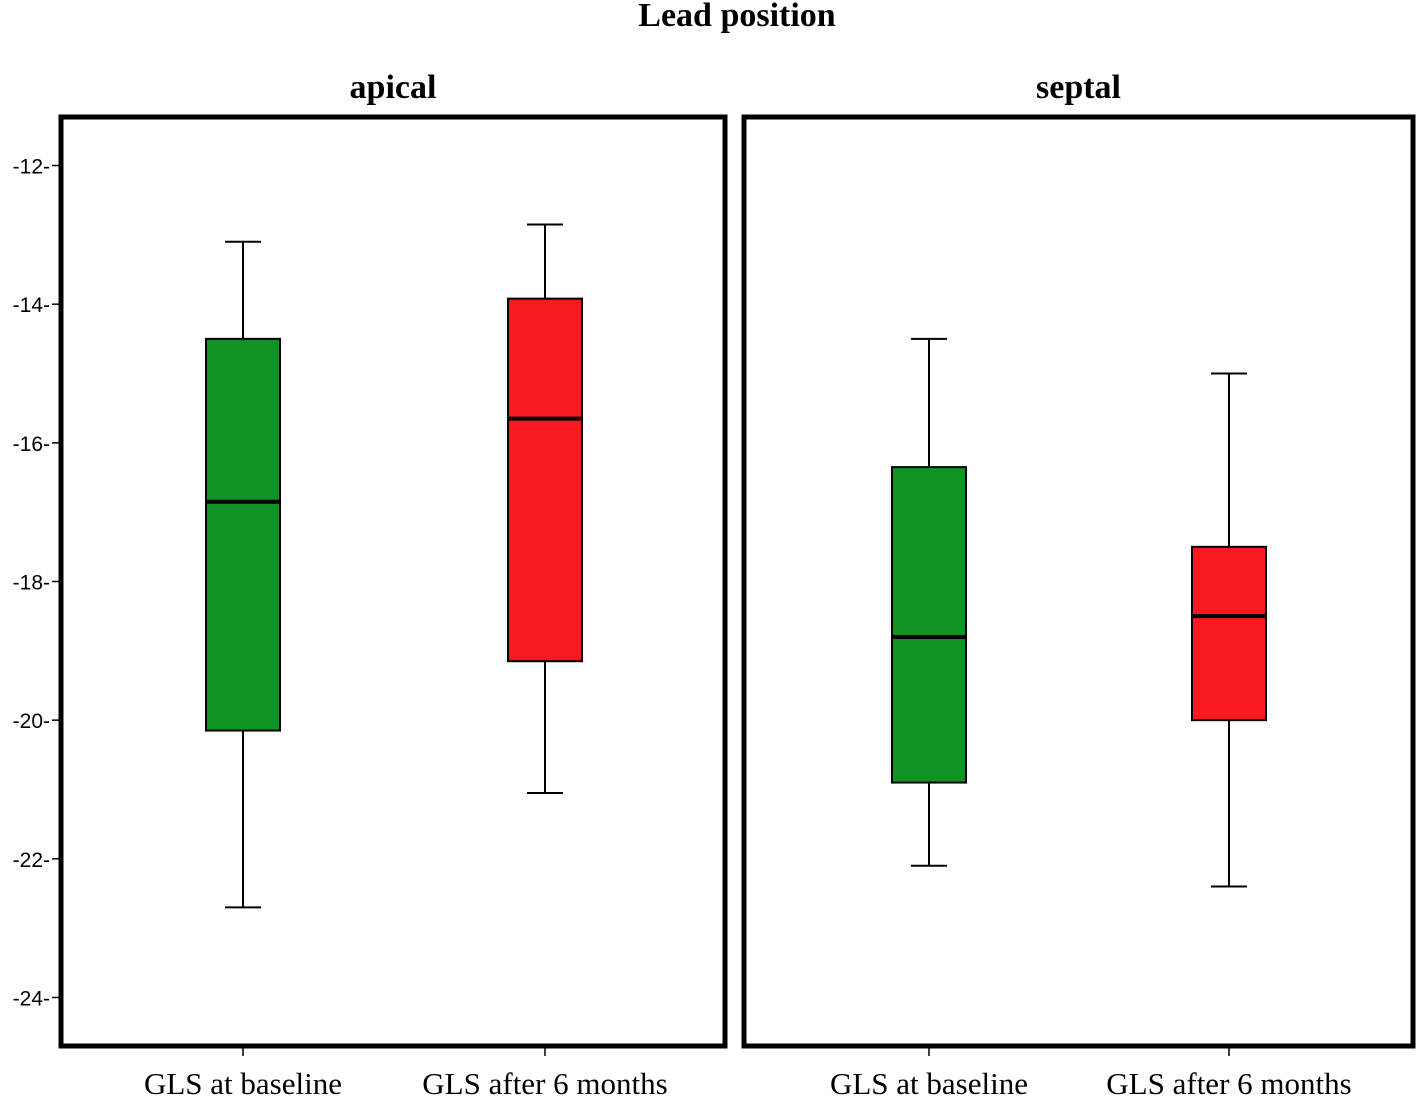 The height and width of the screenshot is (1098, 1417). Describe the element at coordinates (1078, 87) in the screenshot. I see `panel-title-septal: septal` at that location.